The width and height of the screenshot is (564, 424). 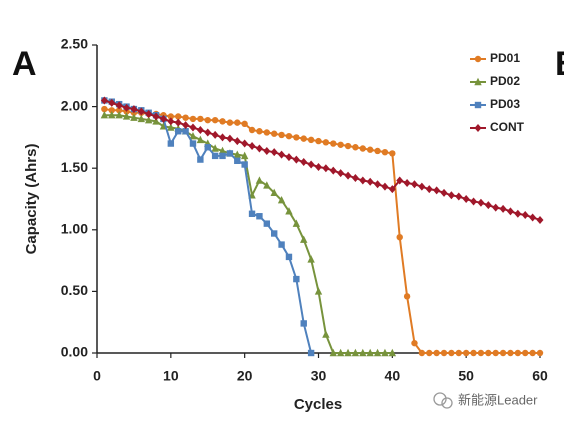 What do you see at coordinates (443, 400) in the screenshot?
I see `watermark-icon` at bounding box center [443, 400].